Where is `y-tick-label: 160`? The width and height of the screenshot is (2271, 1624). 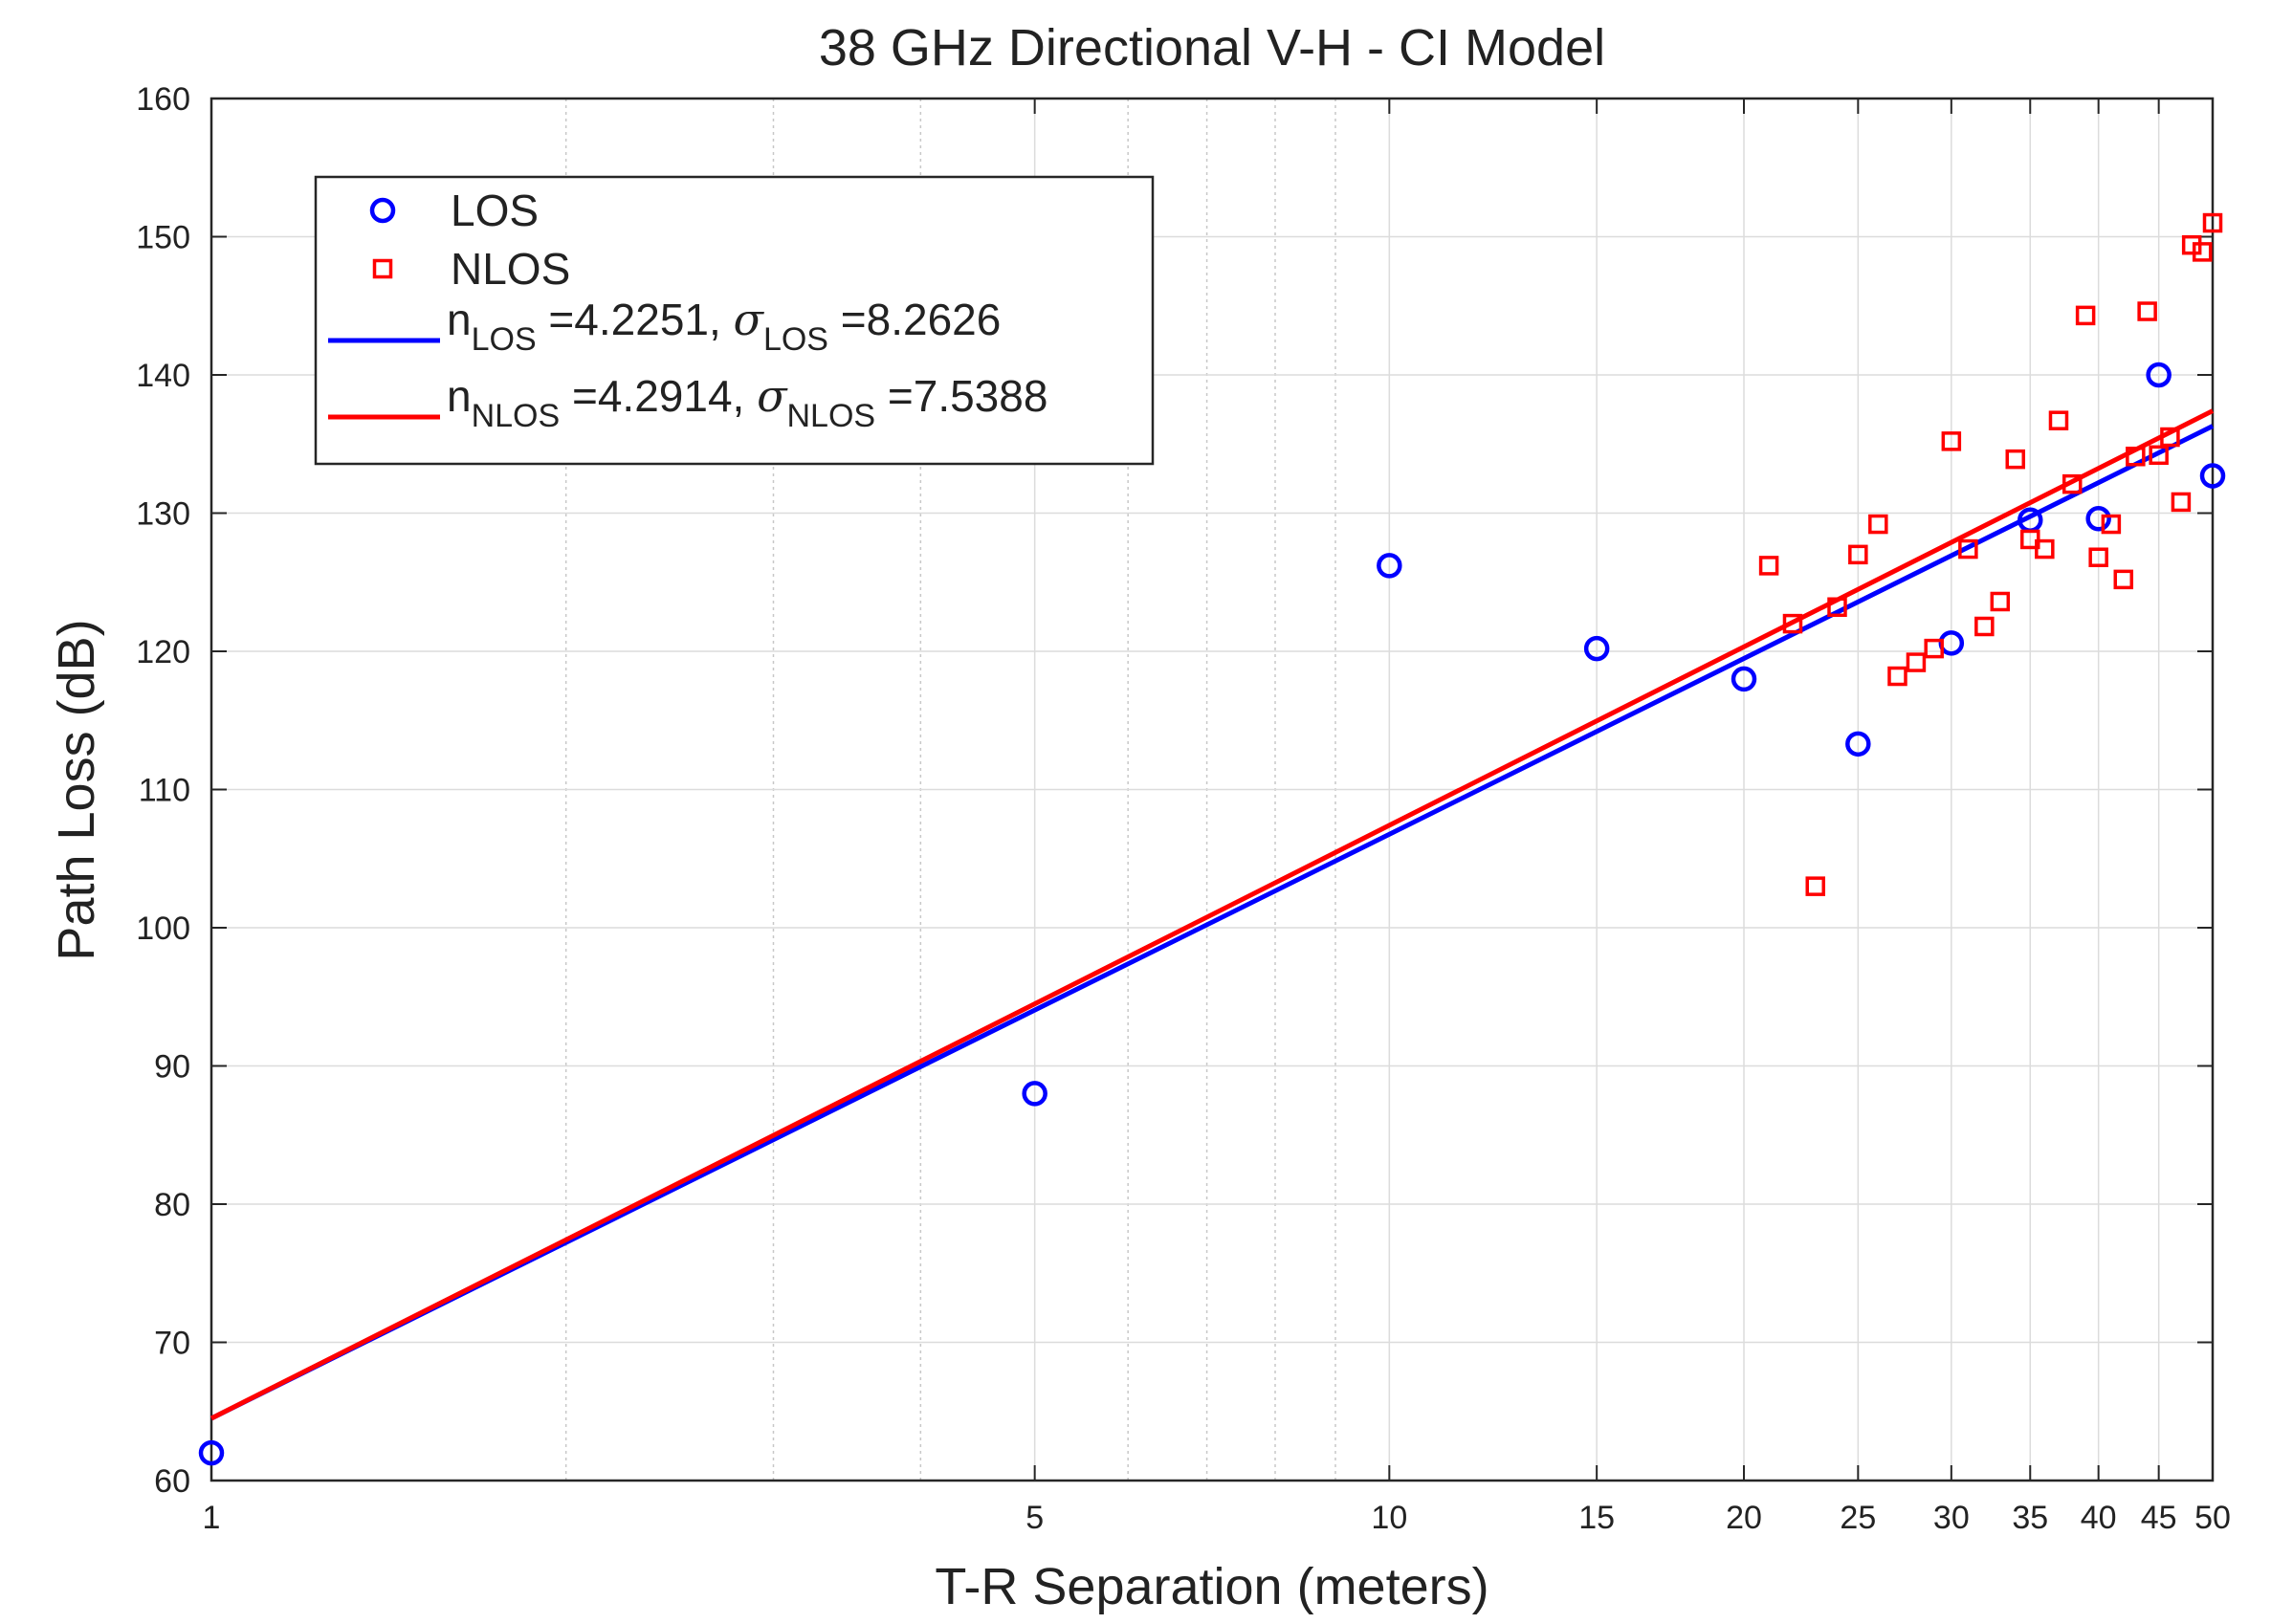 y-tick-label: 160 is located at coordinates (163, 99).